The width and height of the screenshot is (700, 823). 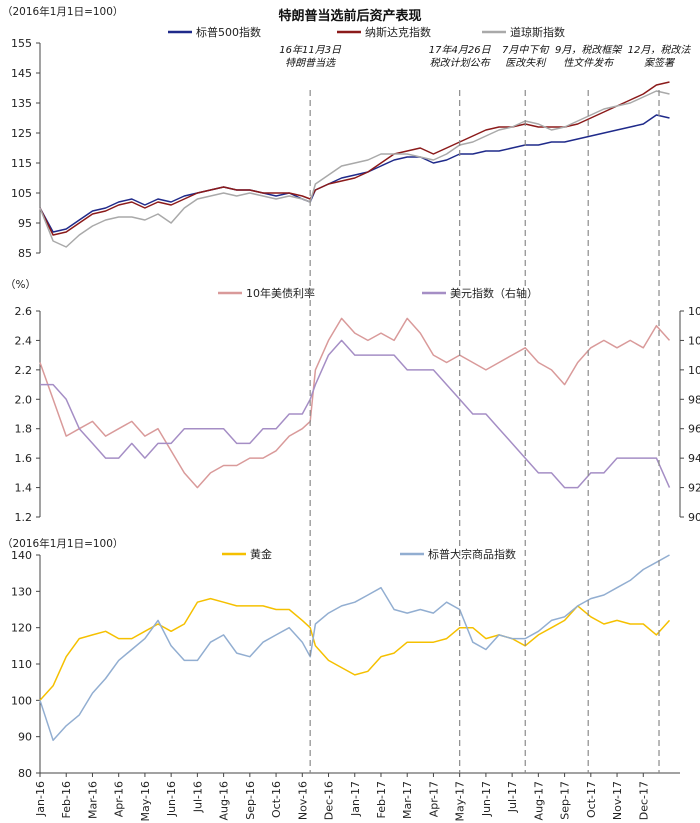 I want to click on y-tick-label: 140, so click(x=21, y=555).